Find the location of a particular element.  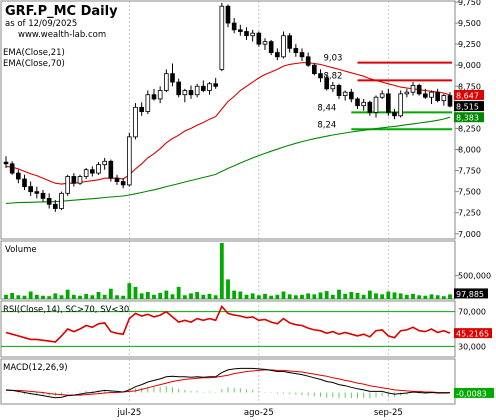

level-label: 8,82 is located at coordinates (333, 76).